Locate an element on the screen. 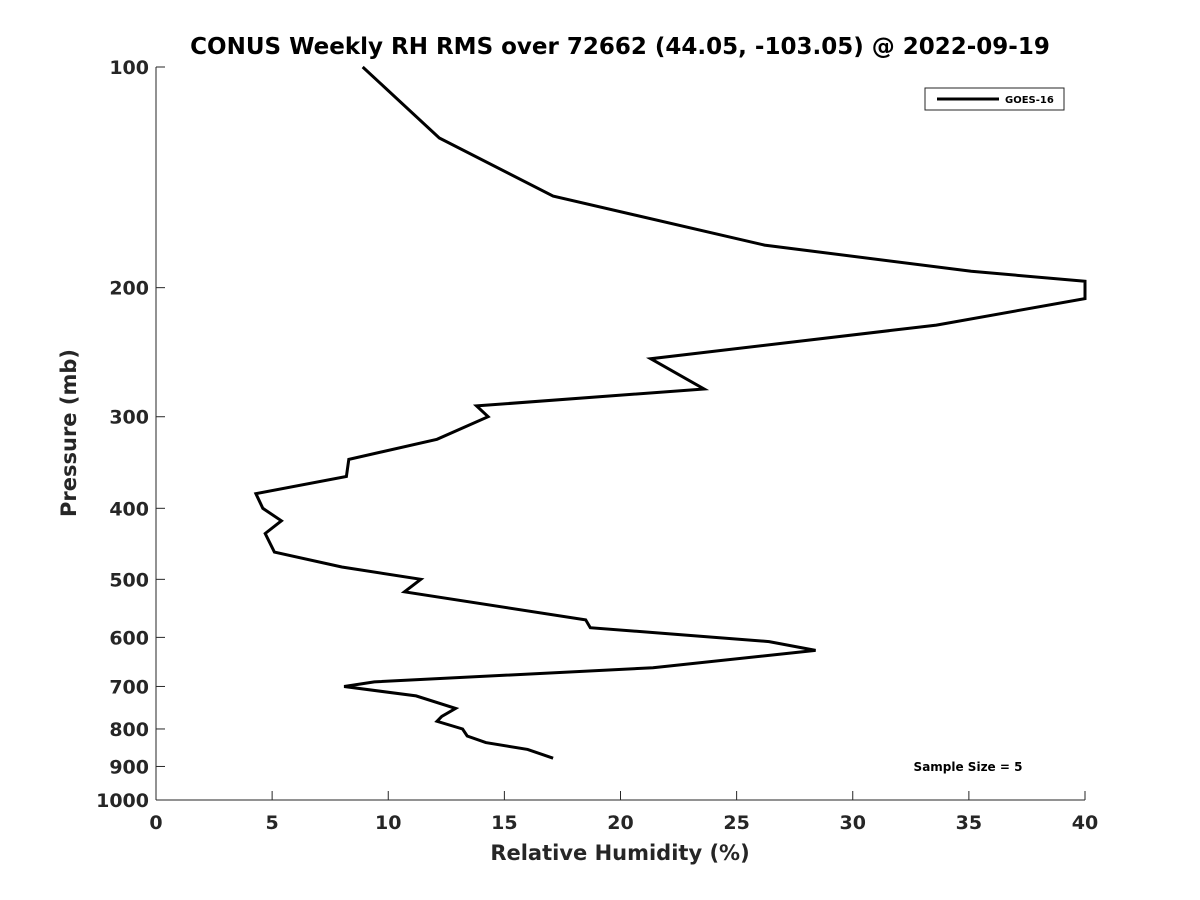 This screenshot has width=1200, height=900. y-tick-label: 400 is located at coordinates (129, 509).